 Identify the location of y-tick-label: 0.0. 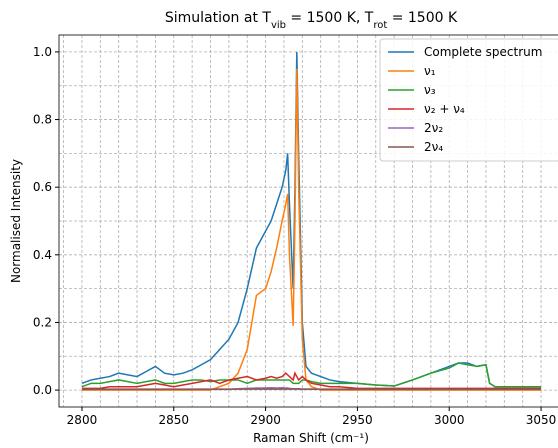
(42, 390).